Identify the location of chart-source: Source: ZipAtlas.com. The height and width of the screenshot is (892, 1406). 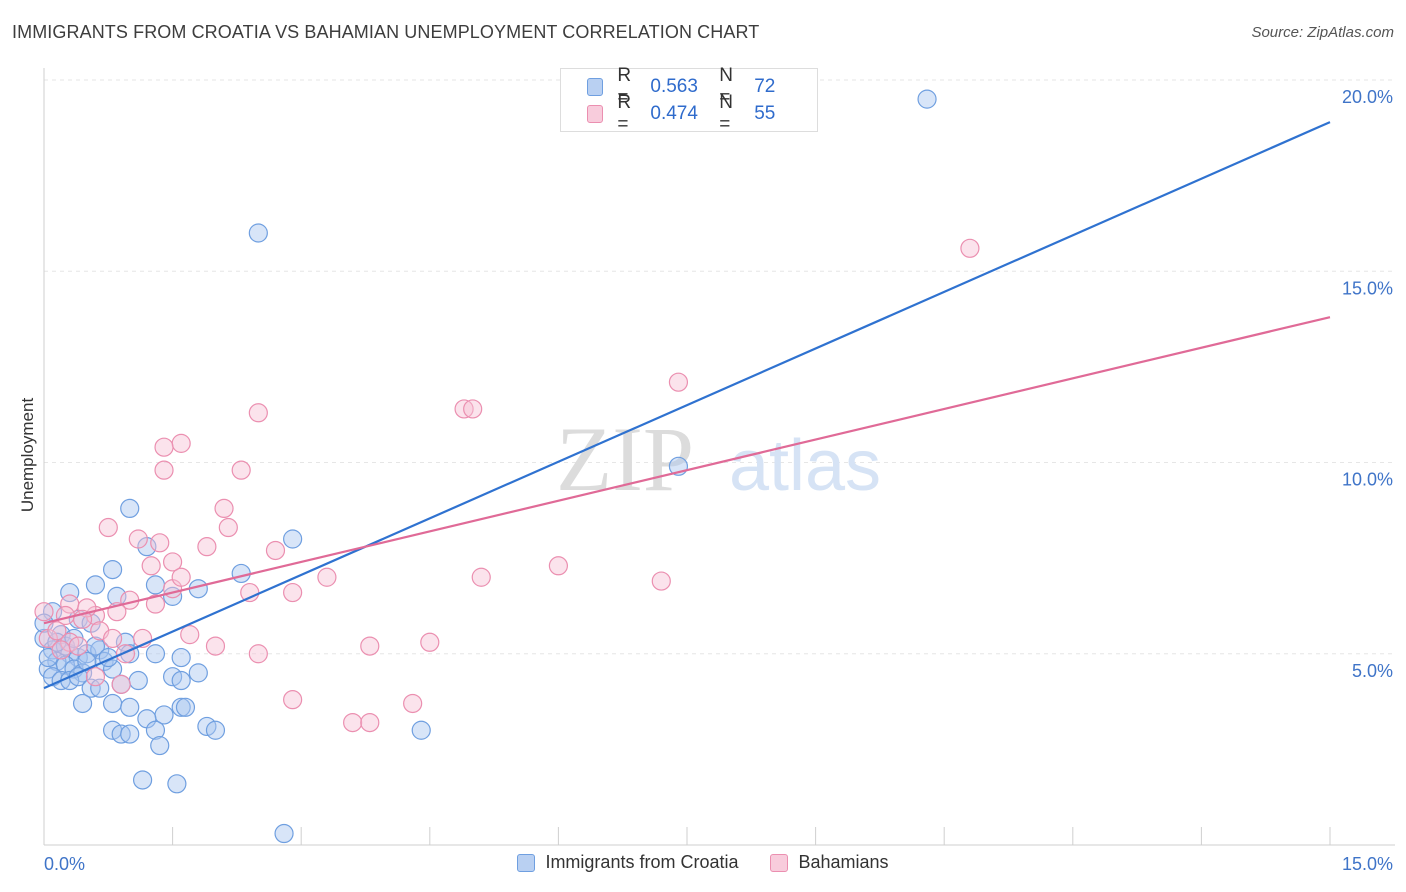
(1322, 32).